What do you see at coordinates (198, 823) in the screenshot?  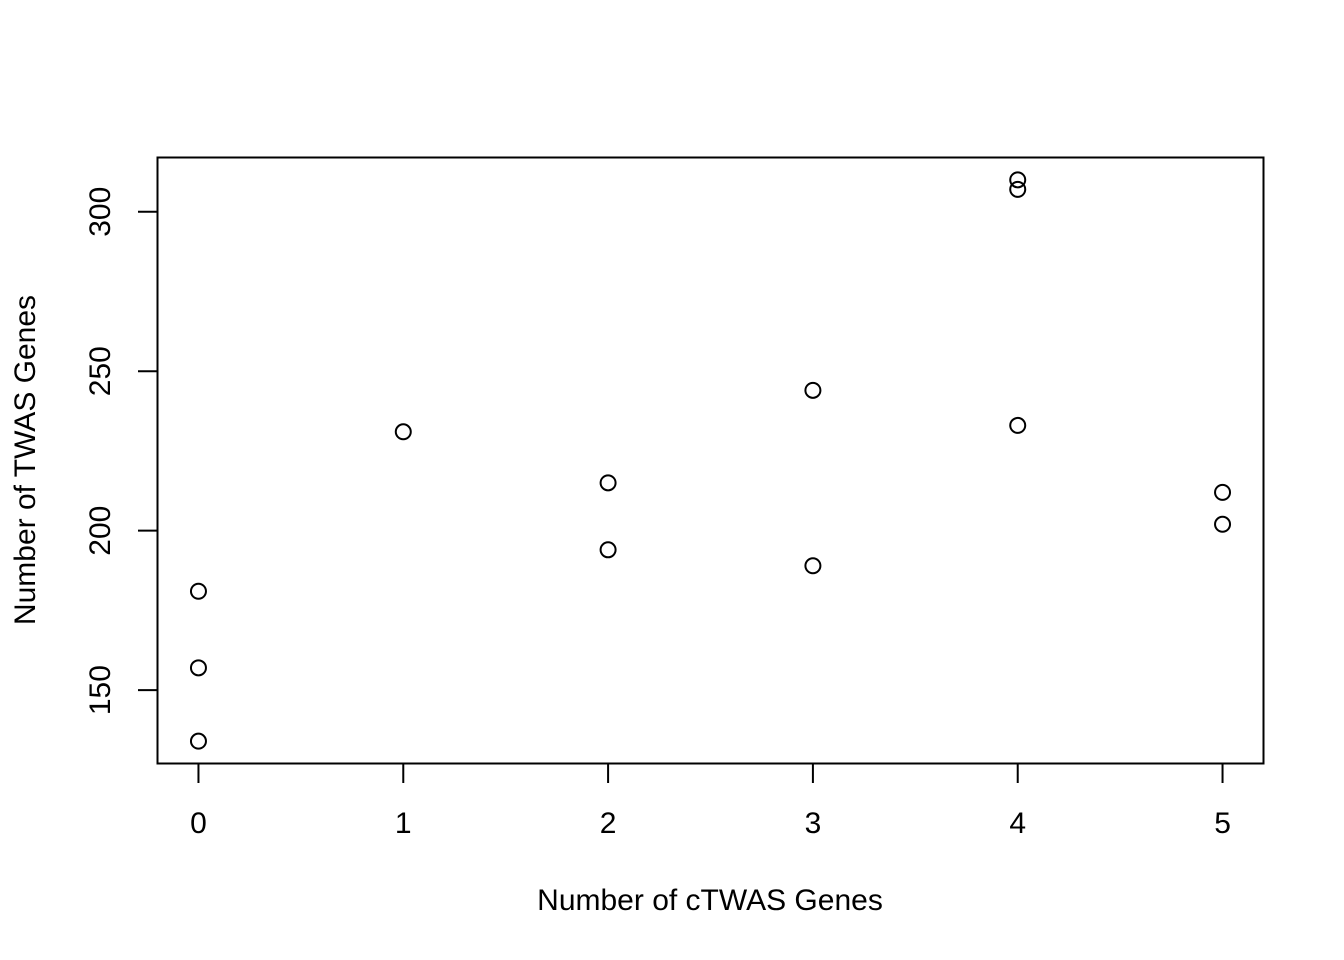 I see `x-tick-label: 0` at bounding box center [198, 823].